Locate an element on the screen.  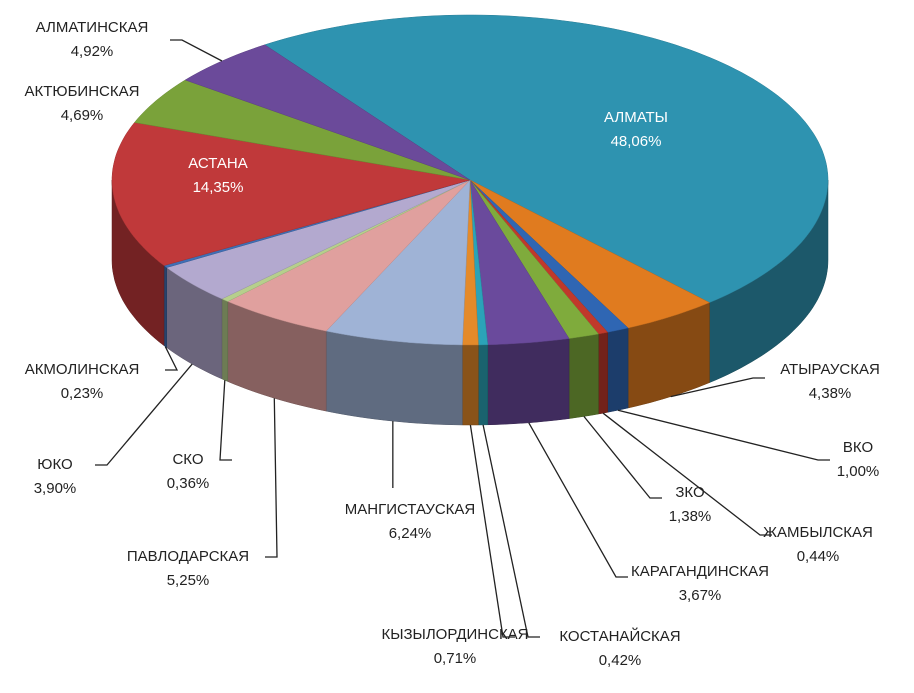
label-value: 0,71% is located at coordinates (455, 658).